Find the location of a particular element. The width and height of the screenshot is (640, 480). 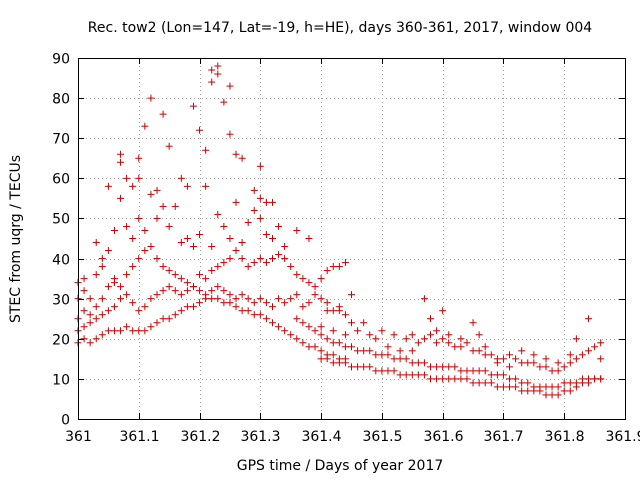

x-tick-label: 361.5 is located at coordinates (382, 437).